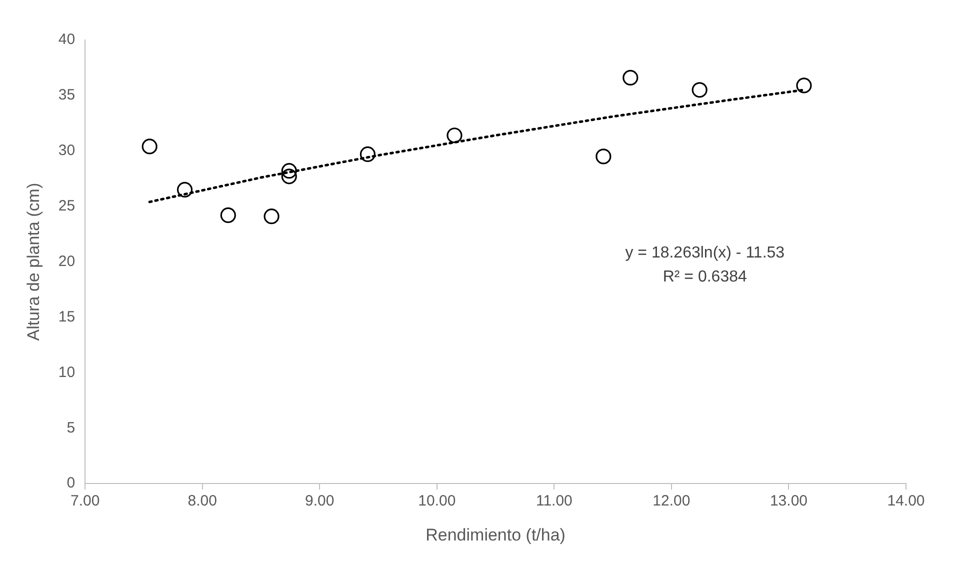 This screenshot has width=956, height=580. I want to click on y-tick-label: 30, so click(67, 151).